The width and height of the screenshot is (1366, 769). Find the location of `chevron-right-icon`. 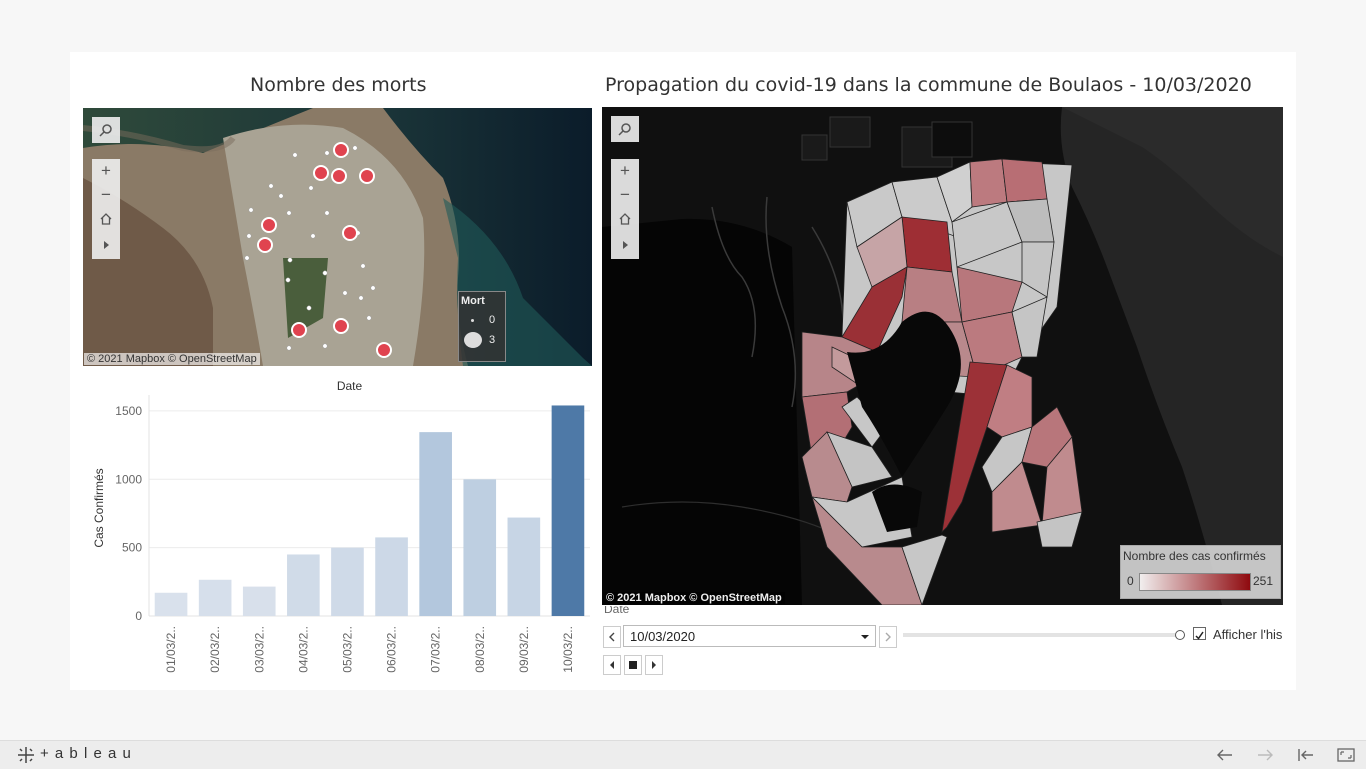

chevron-right-icon is located at coordinates (888, 637).